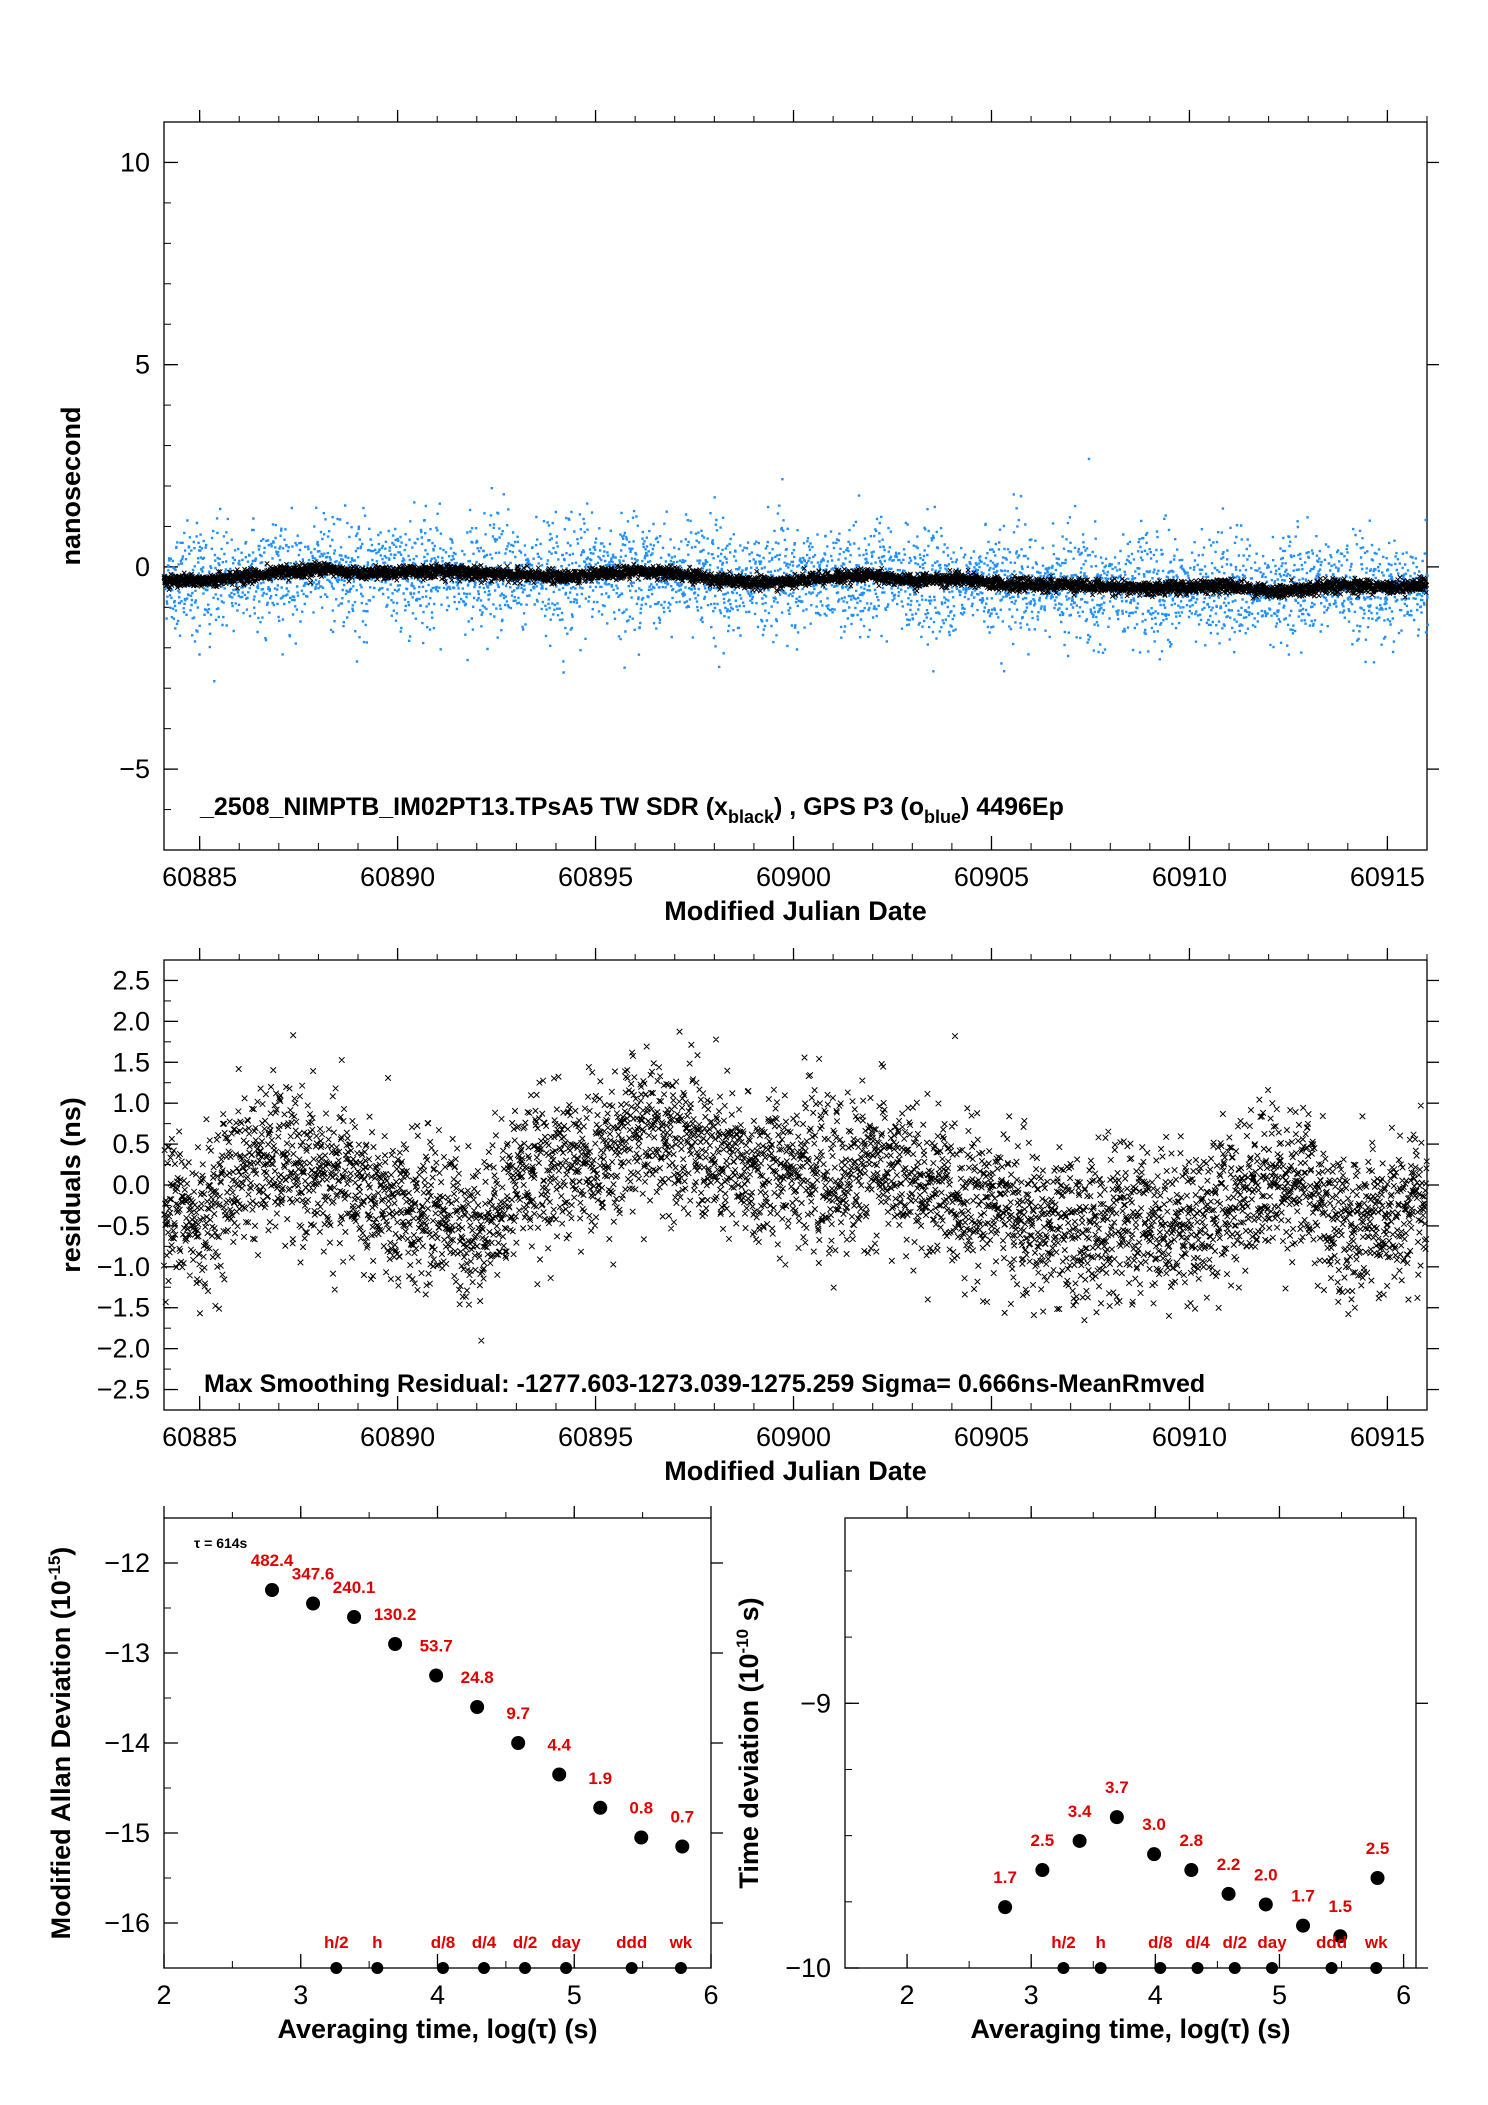 This screenshot has height=2105, width=1488. Describe the element at coordinates (1387, 1437) in the screenshot. I see `x-tick-label: 60915` at that location.